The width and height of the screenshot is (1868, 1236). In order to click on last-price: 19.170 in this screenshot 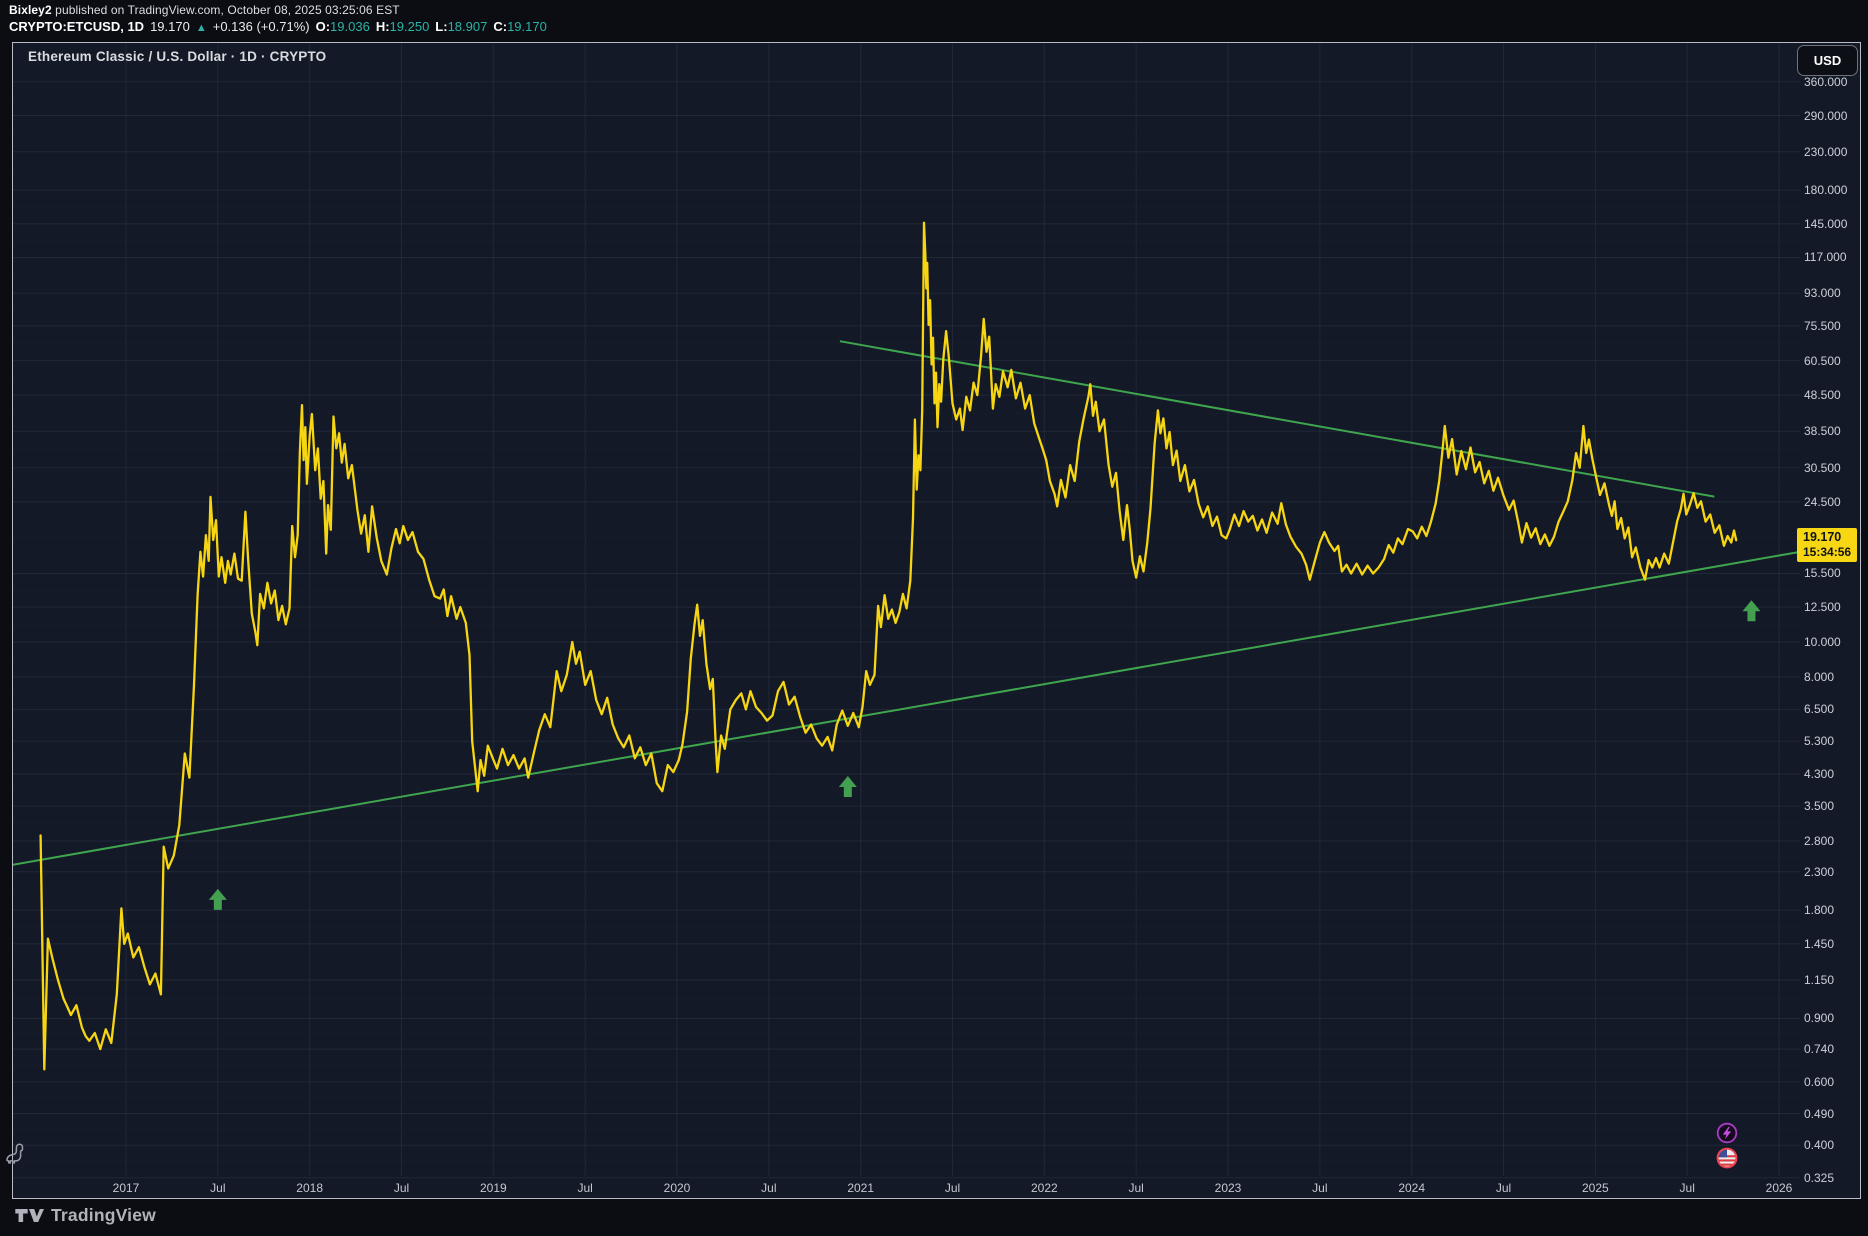, I will do `click(170, 26)`.